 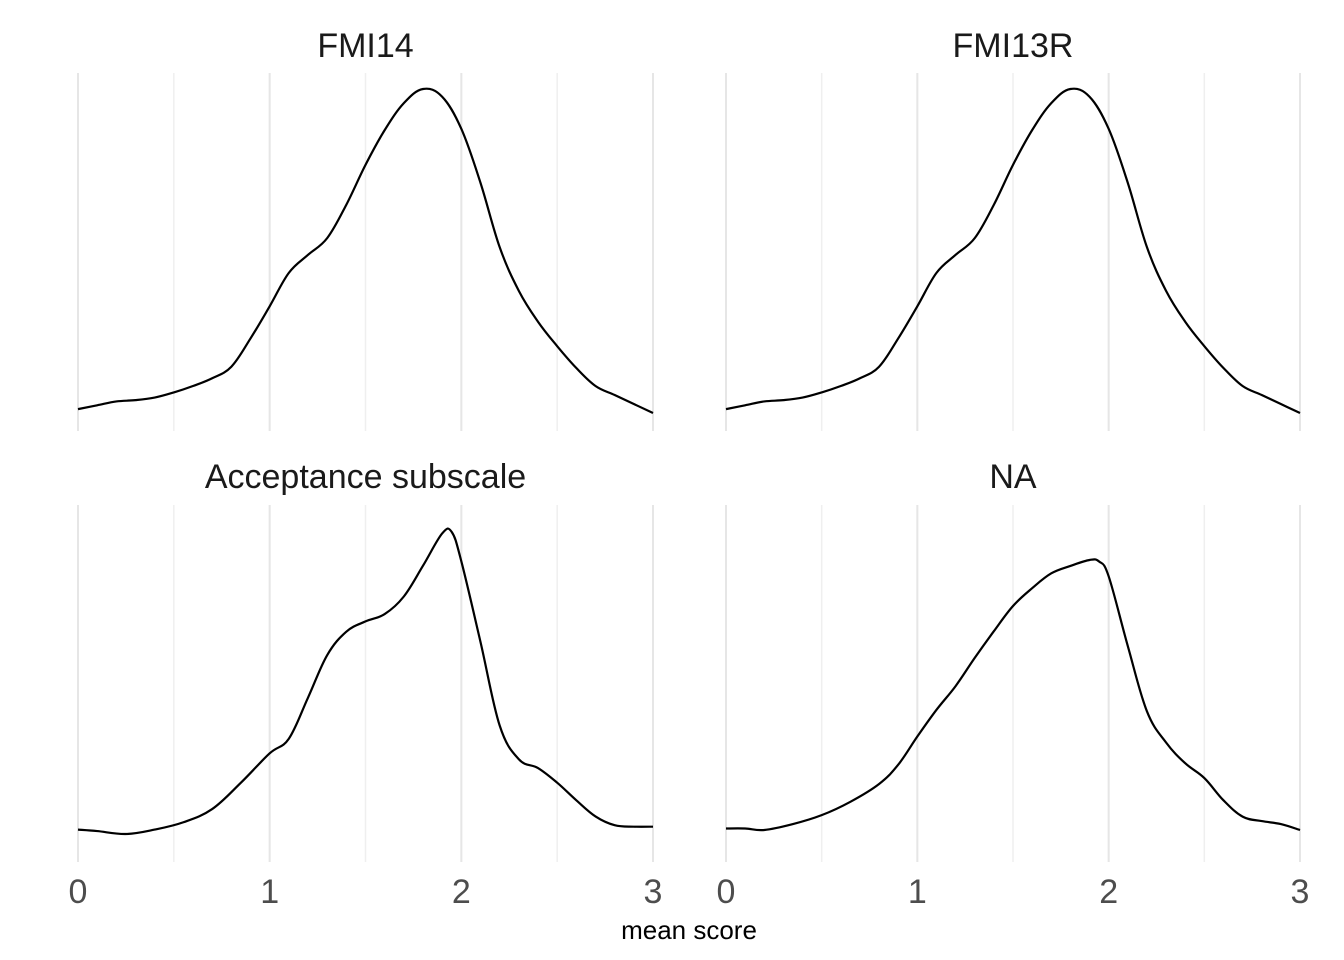 I want to click on panel-title: Acceptance subscale, so click(x=365, y=477).